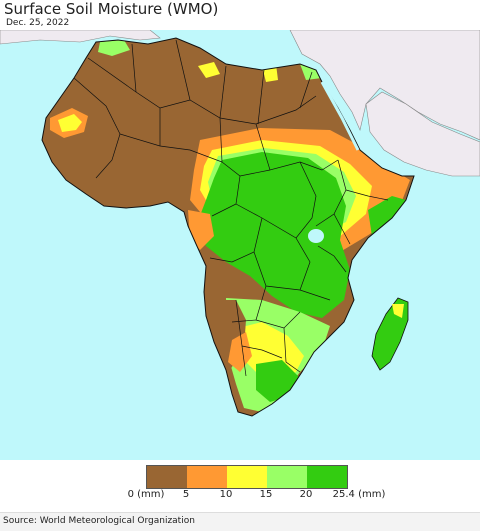 This screenshot has height=531, width=480. I want to click on map-date: Dec. 25, 2022, so click(38, 23).